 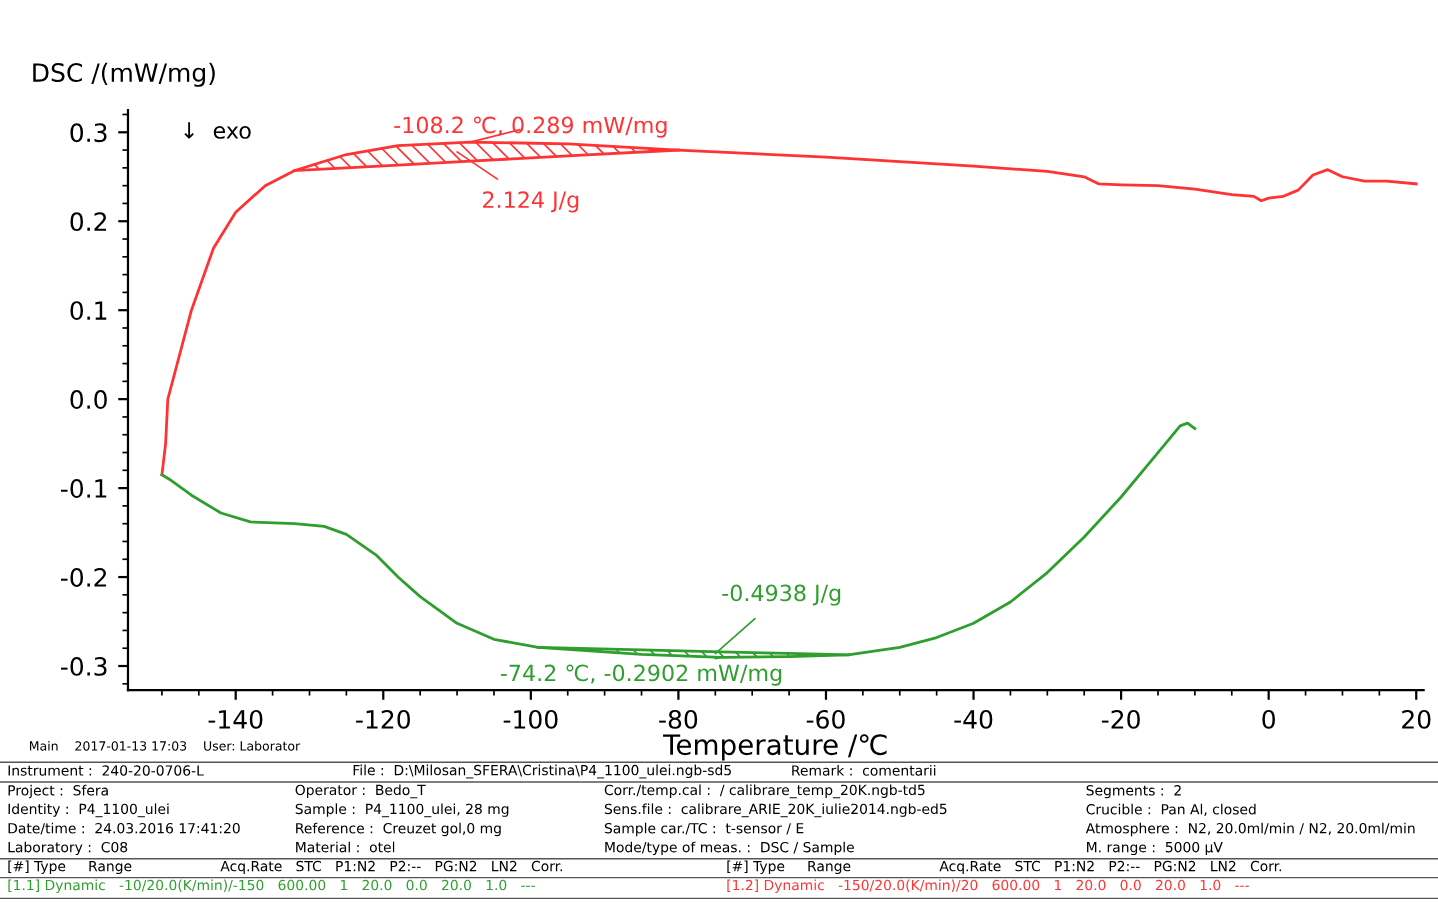 What do you see at coordinates (124, 74) in the screenshot?
I see `y-axis-title: DSC /(mW/mg)` at bounding box center [124, 74].